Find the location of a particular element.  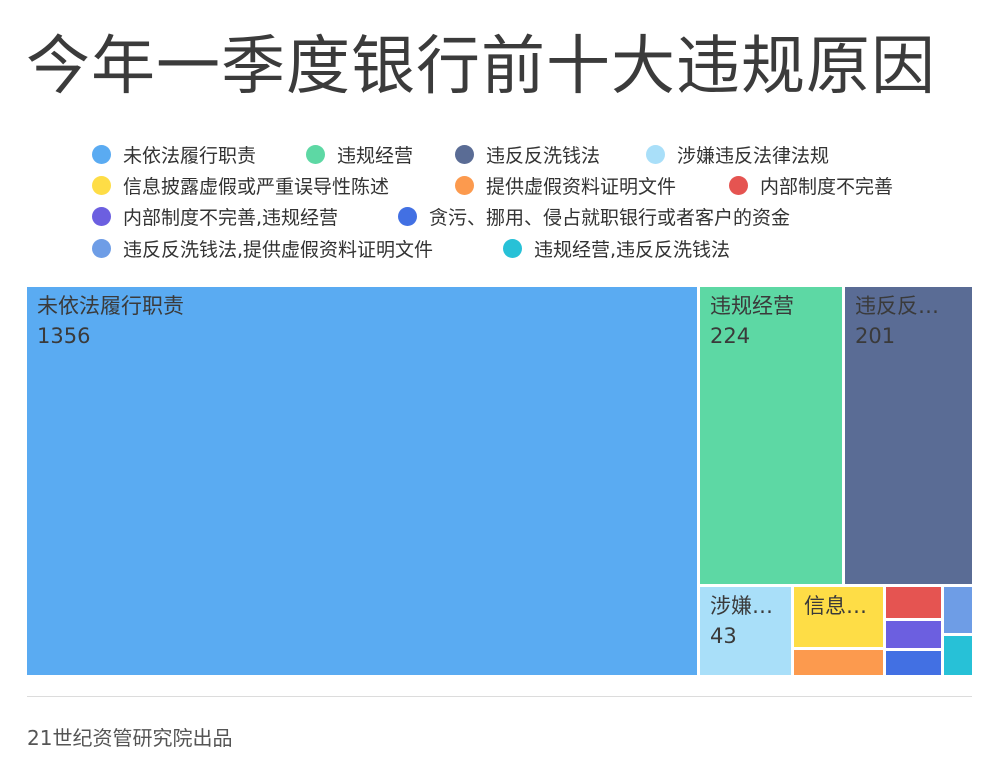

legend-item: 内部制度不完善 is located at coordinates (811, 185).